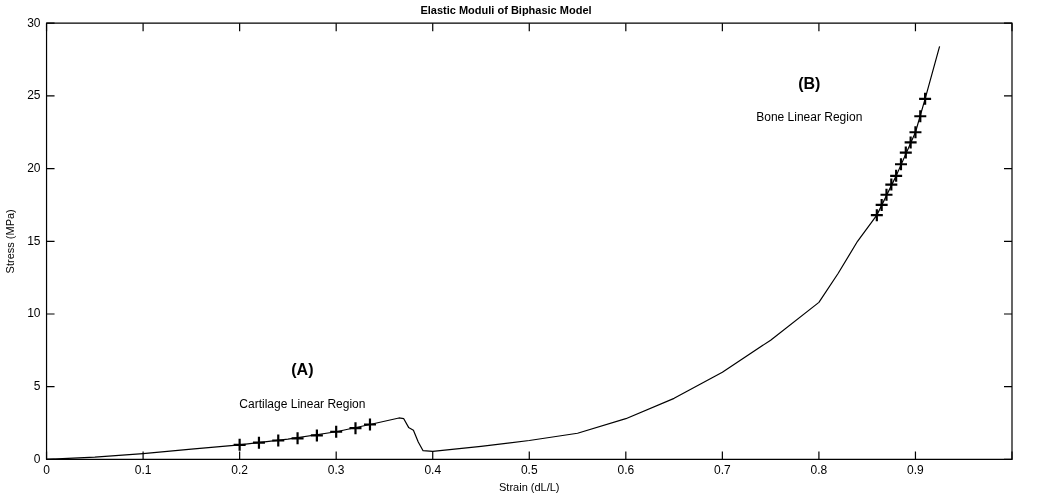 The width and height of the screenshot is (1052, 495). I want to click on x-tick-label: 0.9, so click(916, 469).